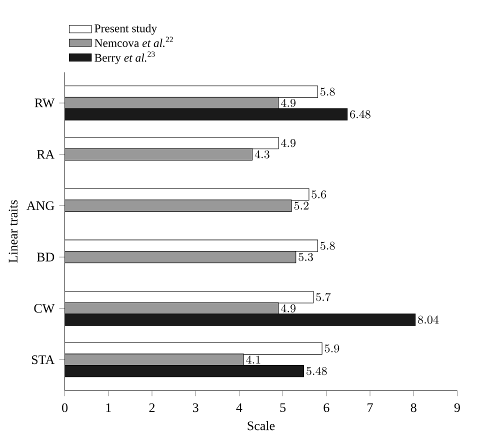 The height and width of the screenshot is (437, 485). What do you see at coordinates (65, 407) in the screenshot?
I see `x-tick-label: 0` at bounding box center [65, 407].